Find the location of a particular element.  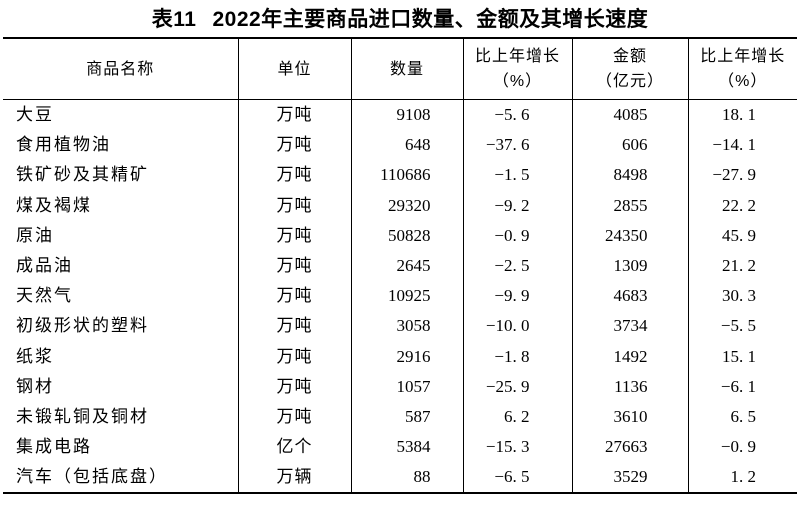

amount-growth-cell: −27. 9 is located at coordinates (734, 175).